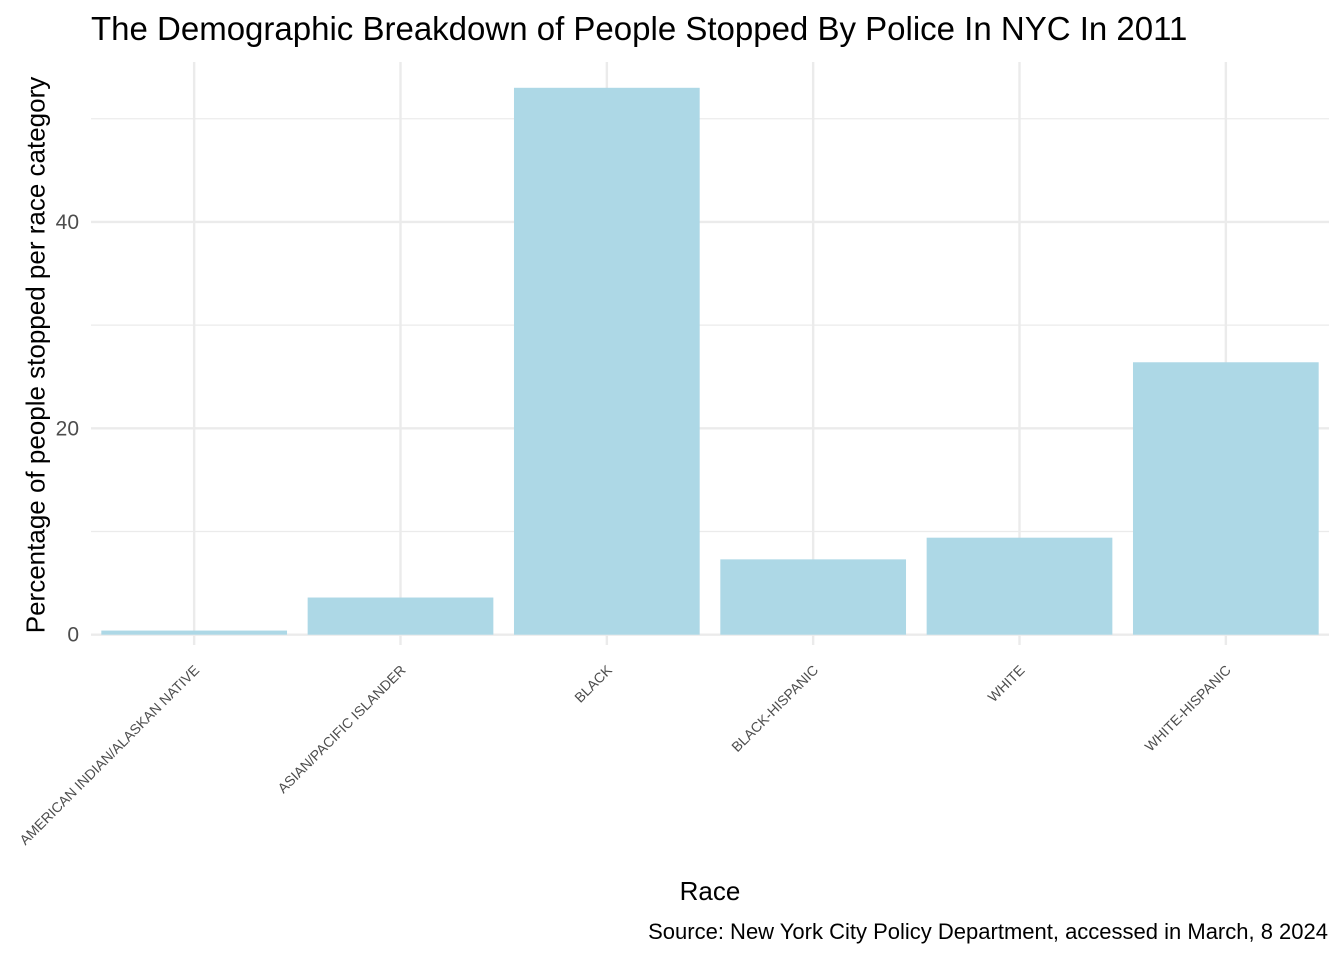 The height and width of the screenshot is (960, 1344). What do you see at coordinates (109, 755) in the screenshot?
I see `x-tick-label: AMERICAN INDIAN/ALASKAN NATIVE` at bounding box center [109, 755].